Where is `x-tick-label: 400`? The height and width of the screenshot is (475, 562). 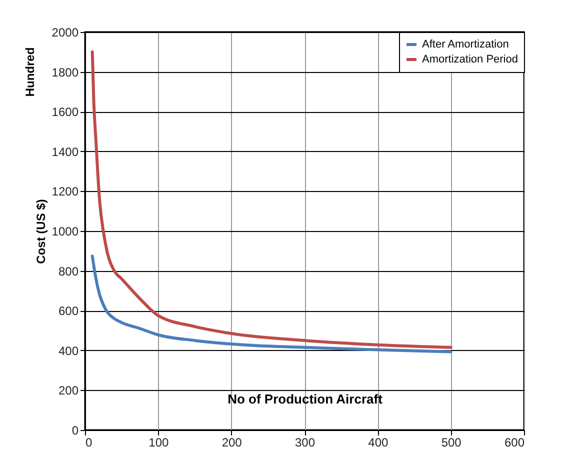 x-tick-label: 400 is located at coordinates (378, 443).